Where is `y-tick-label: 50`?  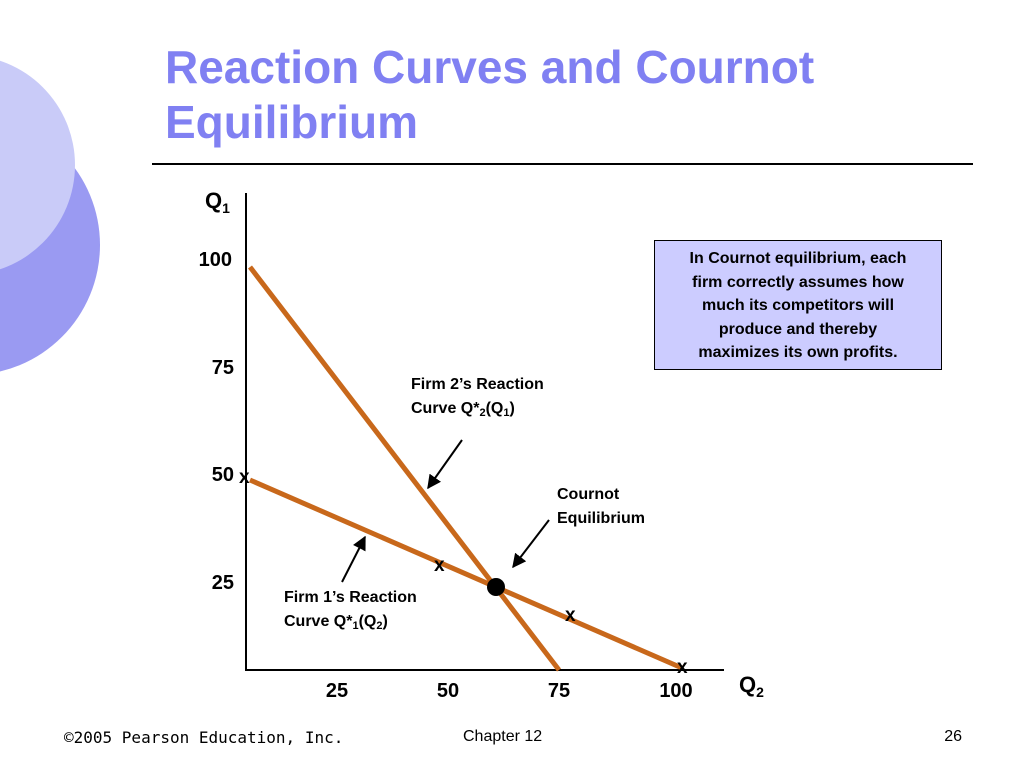 y-tick-label: 50 is located at coordinates (222, 475).